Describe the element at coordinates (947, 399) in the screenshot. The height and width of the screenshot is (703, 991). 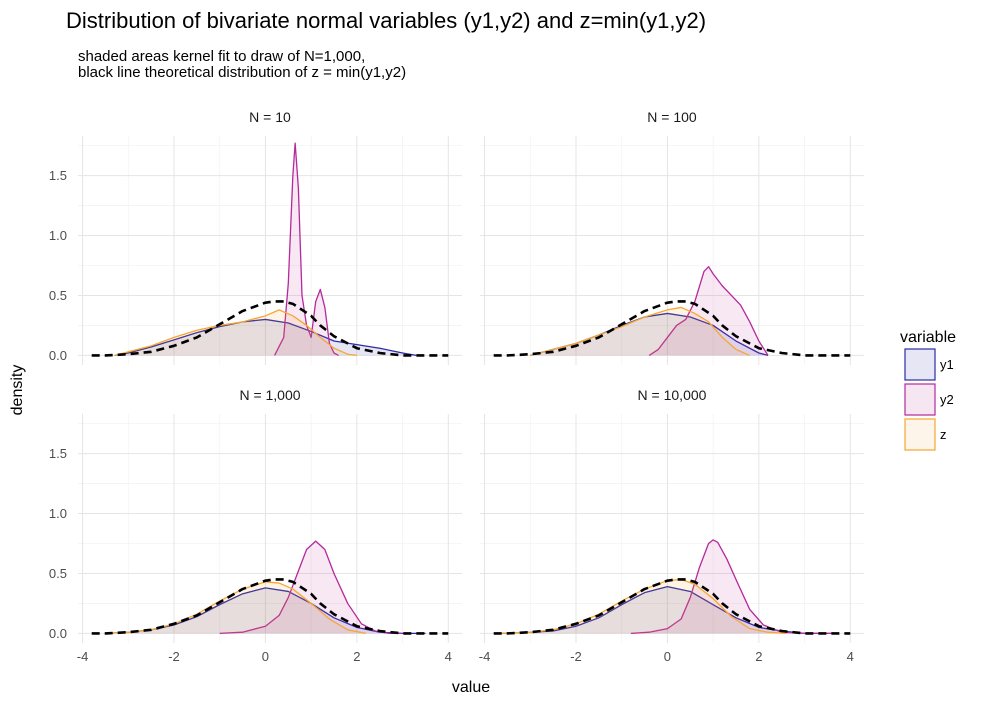
I see `legend-label-y2: y2` at that location.